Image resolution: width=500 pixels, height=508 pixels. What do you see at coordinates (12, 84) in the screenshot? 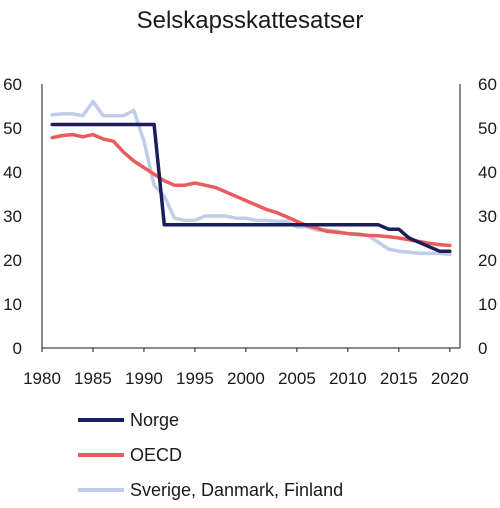
I see `y-tick-left-label: 60` at bounding box center [12, 84].